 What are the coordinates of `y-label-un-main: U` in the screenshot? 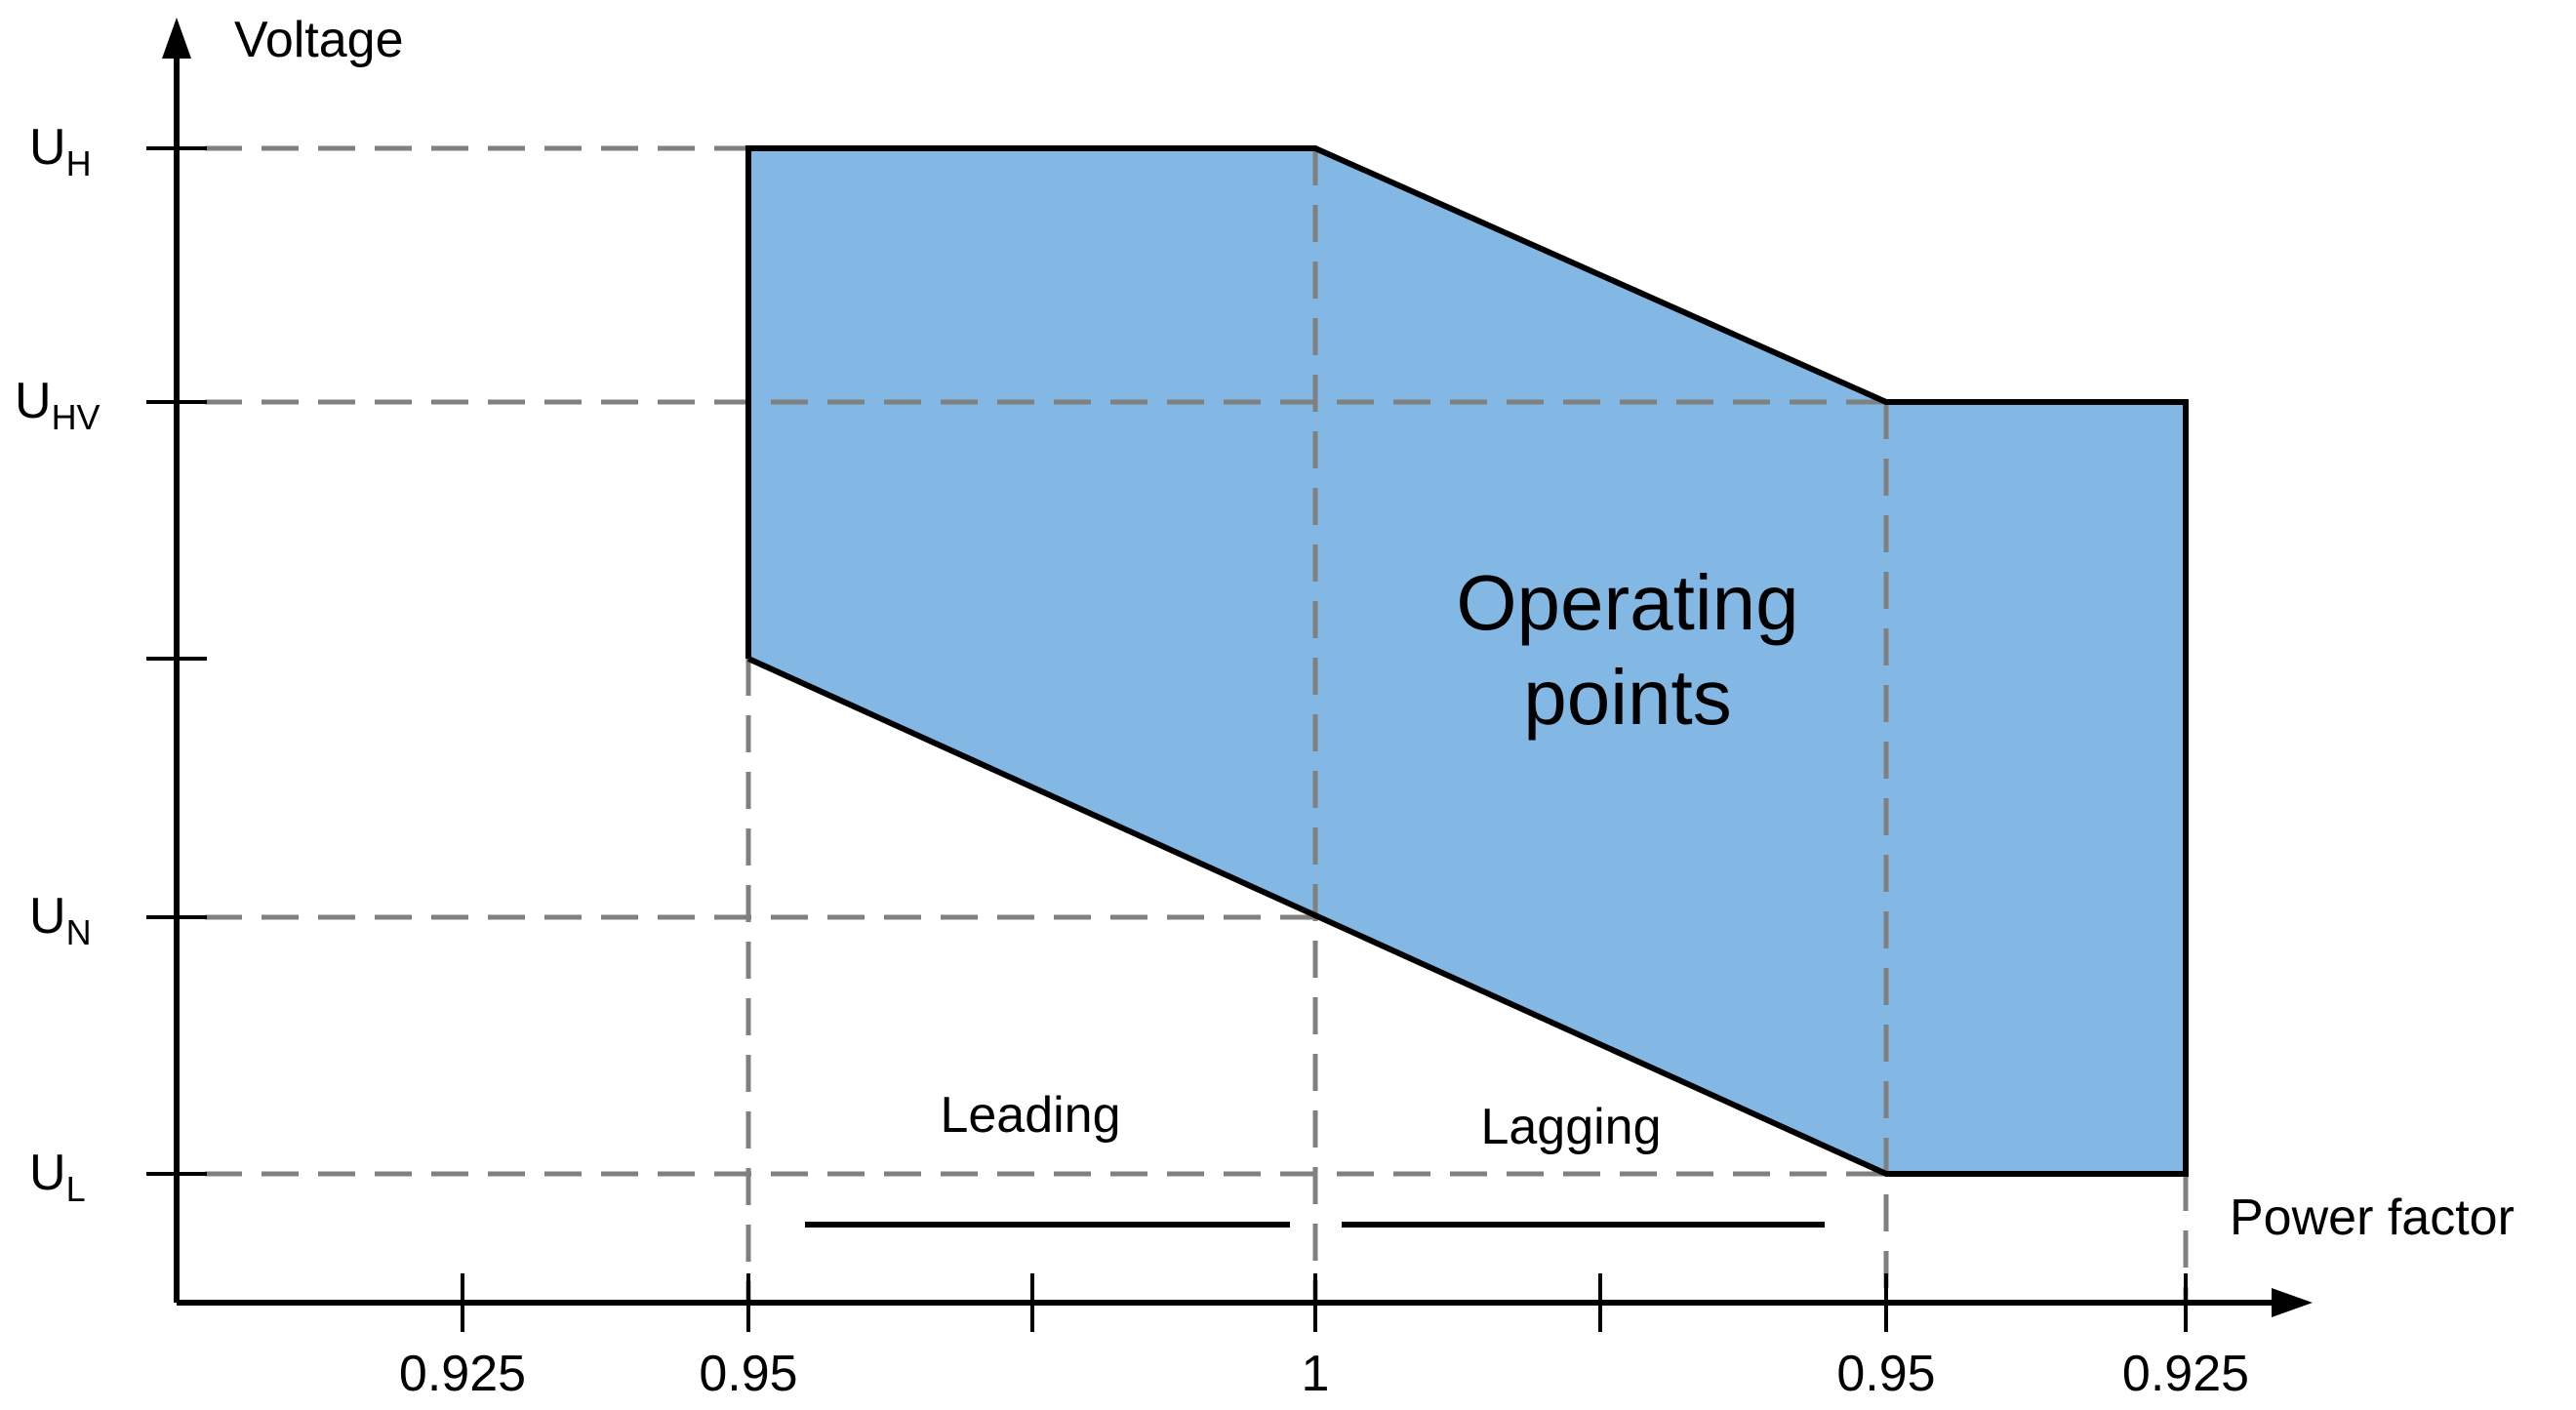 It's located at (47, 917).